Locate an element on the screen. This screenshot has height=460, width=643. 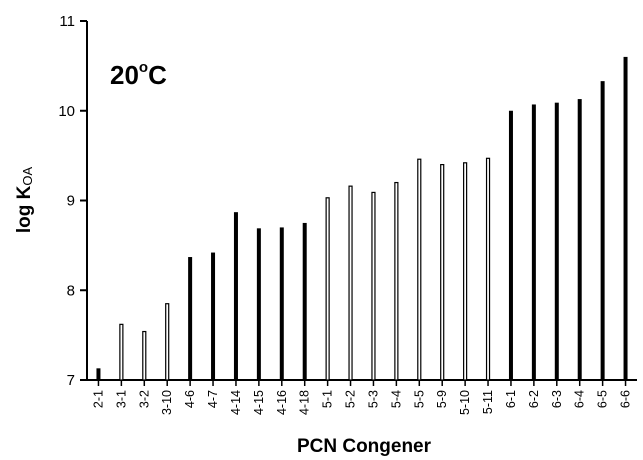
y-axis-title: log KOA is located at coordinates (24, 200).